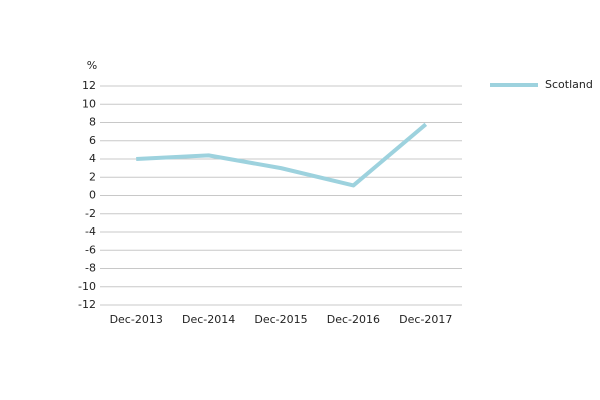 This screenshot has height=400, width=600. Describe the element at coordinates (87, 286) in the screenshot. I see `y-tick-label: -10` at that location.